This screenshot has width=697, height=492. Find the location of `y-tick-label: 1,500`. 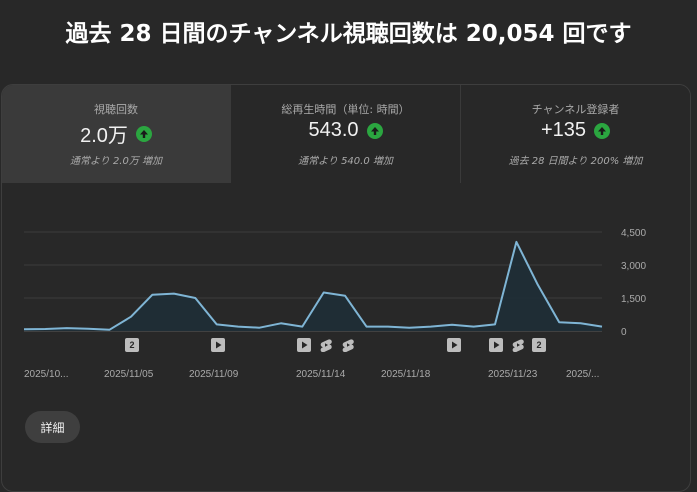

y-tick-label: 1,500 is located at coordinates (633, 299).